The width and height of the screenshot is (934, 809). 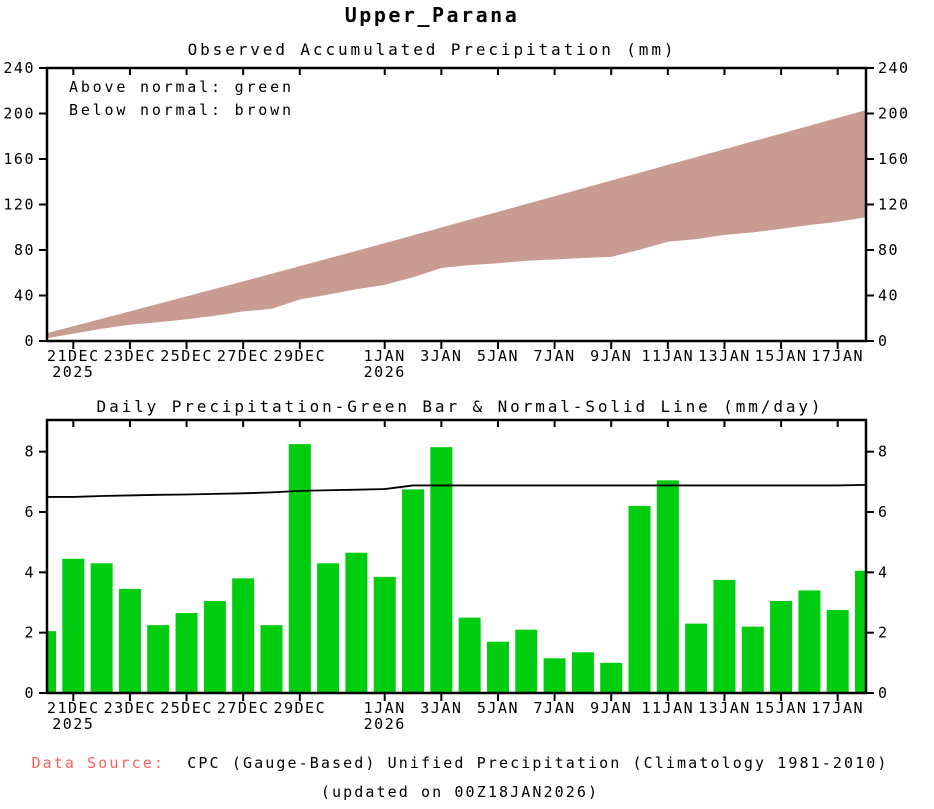 I want to click on y-axis-label-right: 40, so click(x=888, y=296).